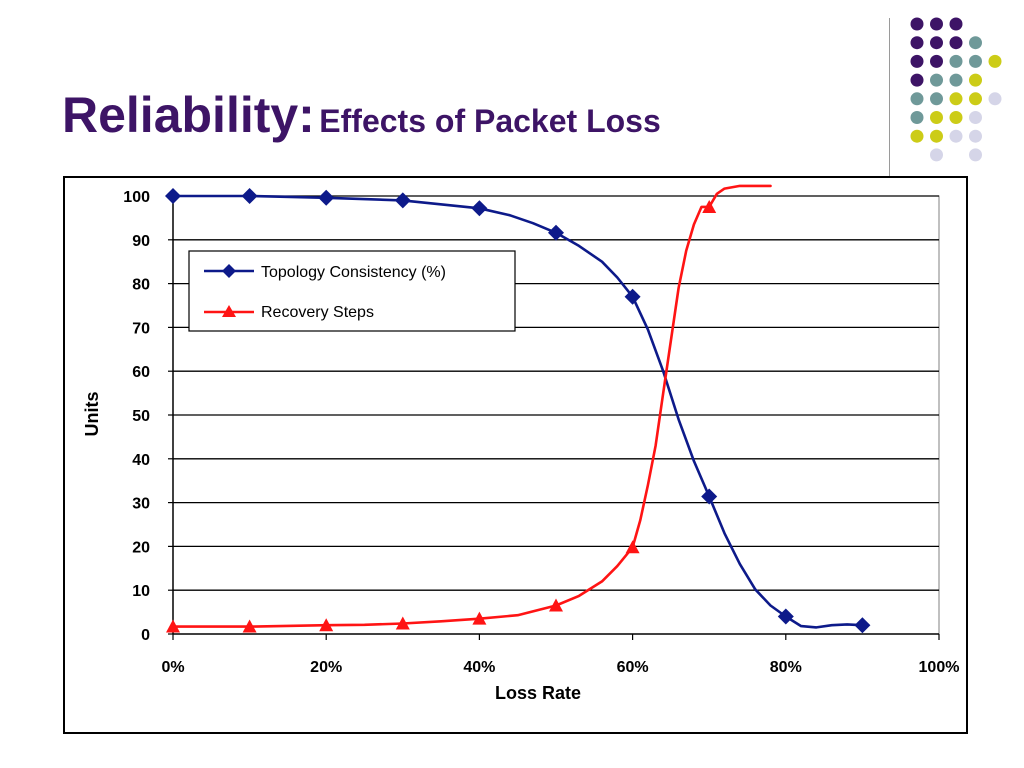  Describe the element at coordinates (786, 667) in the screenshot. I see `x-tick-label: 80%` at that location.